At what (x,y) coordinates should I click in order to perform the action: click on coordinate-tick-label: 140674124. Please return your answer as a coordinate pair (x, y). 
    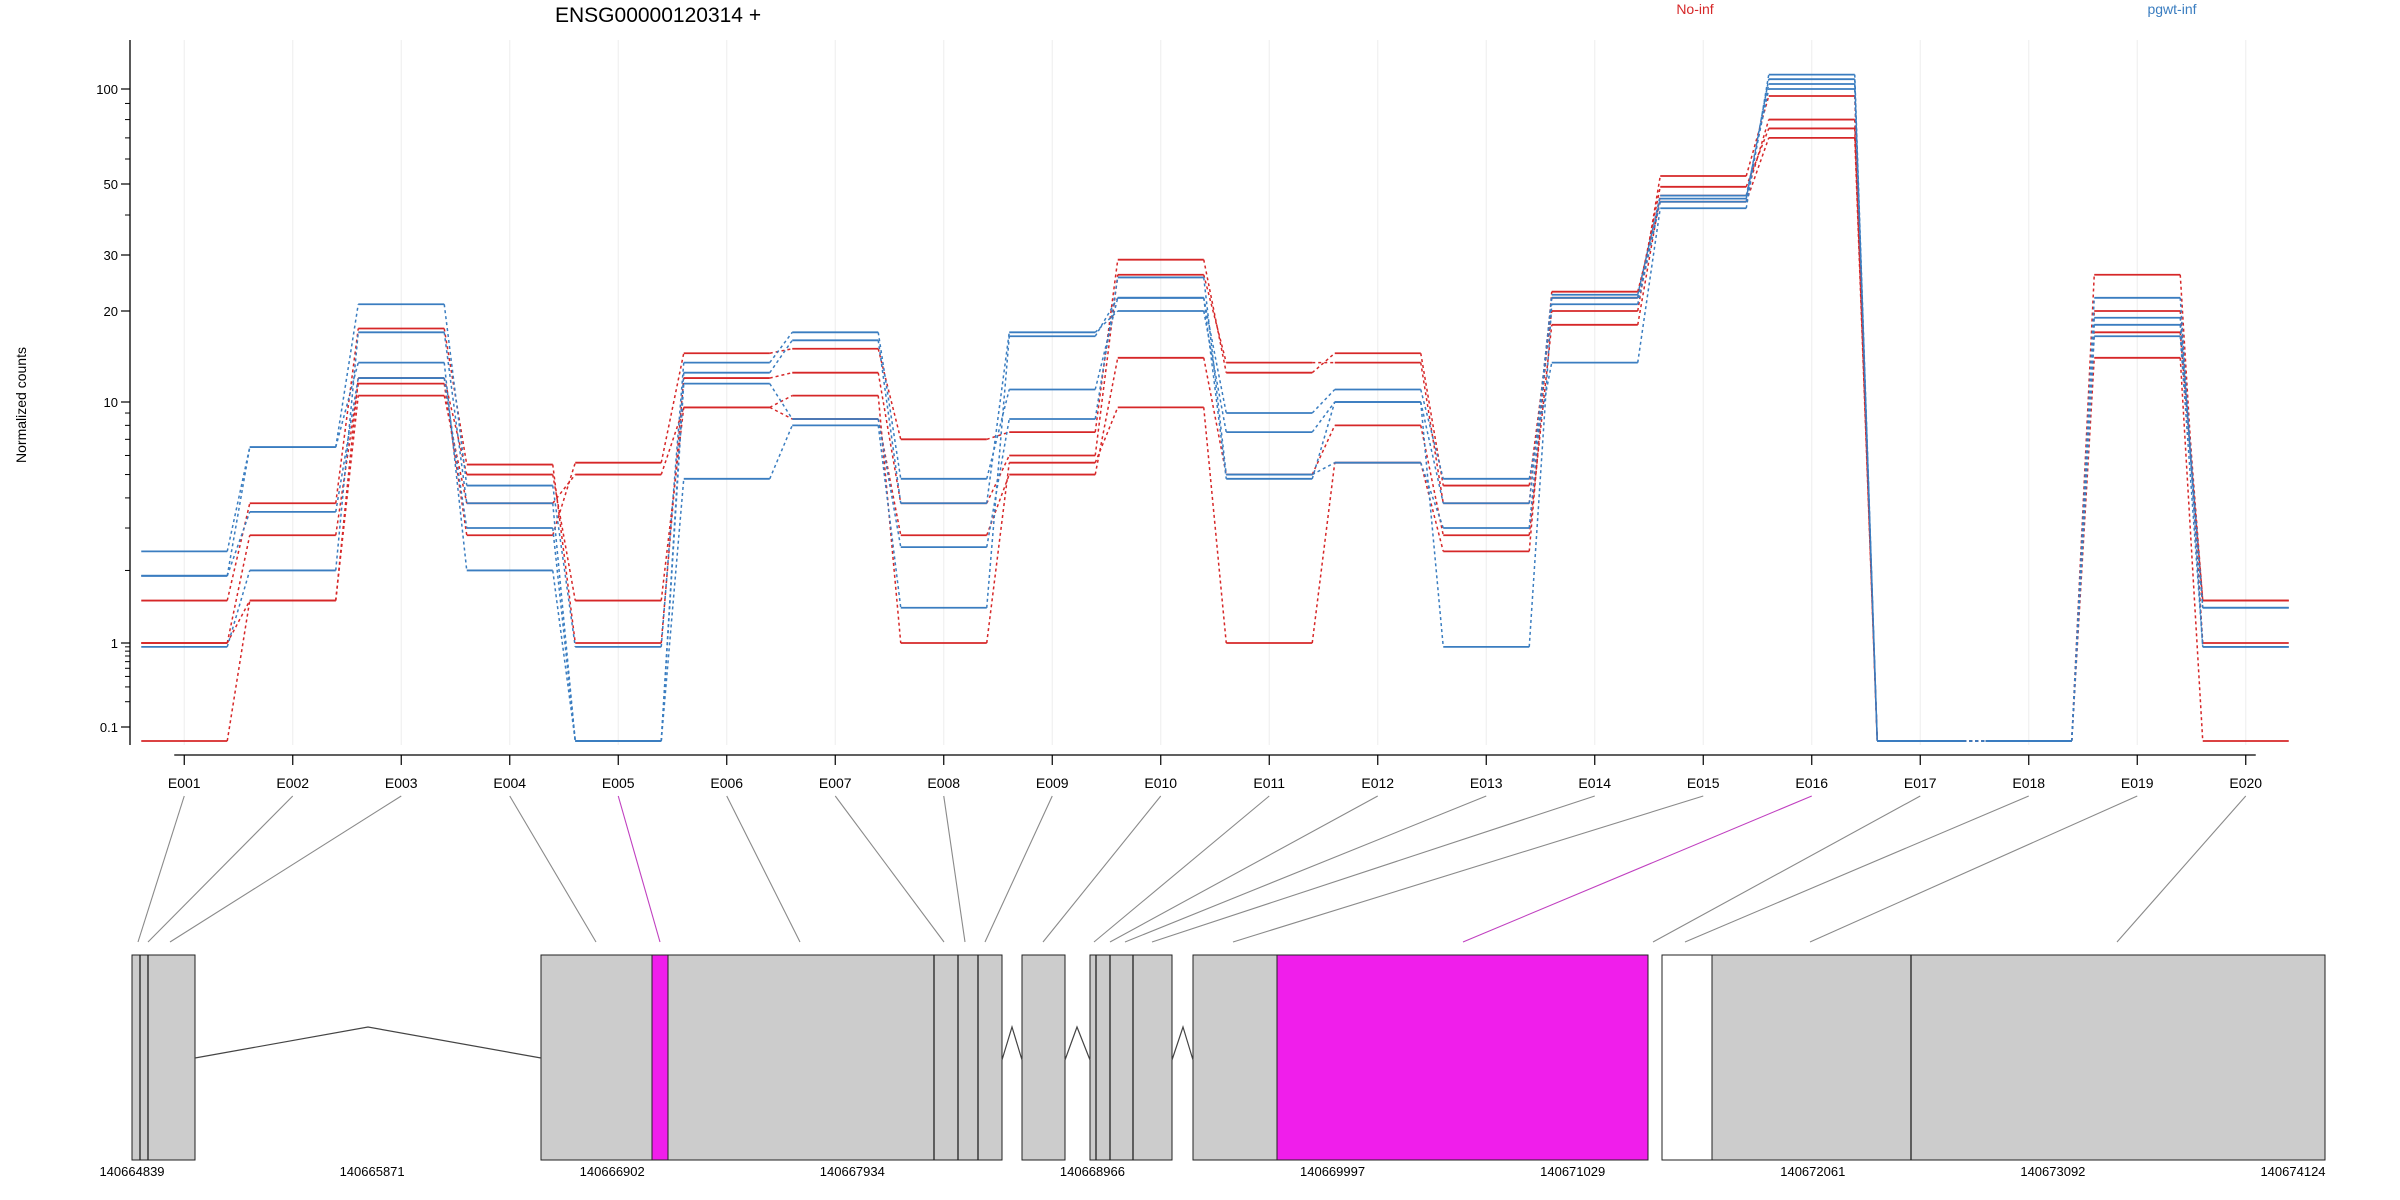
    Looking at the image, I should click on (2292, 1171).